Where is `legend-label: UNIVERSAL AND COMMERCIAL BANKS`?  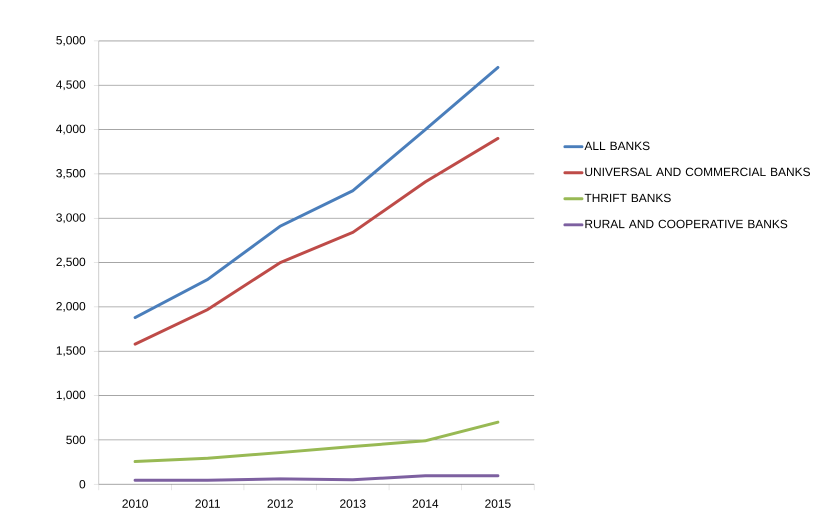 legend-label: UNIVERSAL AND COMMERCIAL BANKS is located at coordinates (697, 172).